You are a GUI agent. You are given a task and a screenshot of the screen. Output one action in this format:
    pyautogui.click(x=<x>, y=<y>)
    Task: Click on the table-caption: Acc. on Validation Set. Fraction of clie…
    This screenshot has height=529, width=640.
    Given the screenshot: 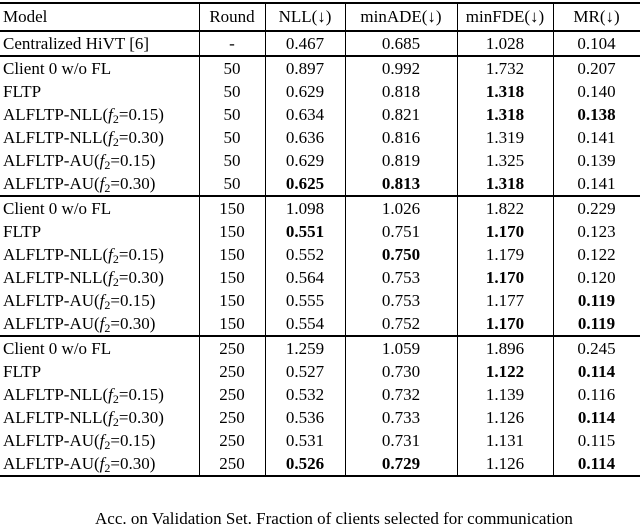 What is the action you would take?
    pyautogui.click(x=334, y=518)
    